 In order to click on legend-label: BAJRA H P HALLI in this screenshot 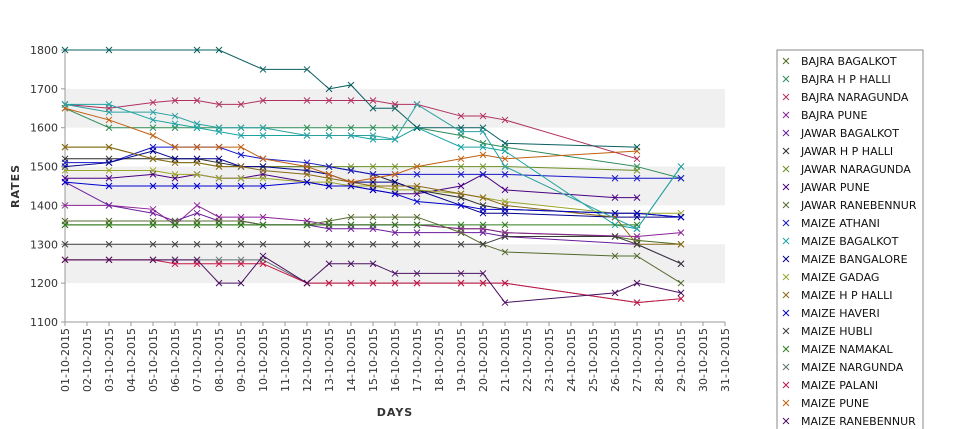, I will do `click(846, 79)`.